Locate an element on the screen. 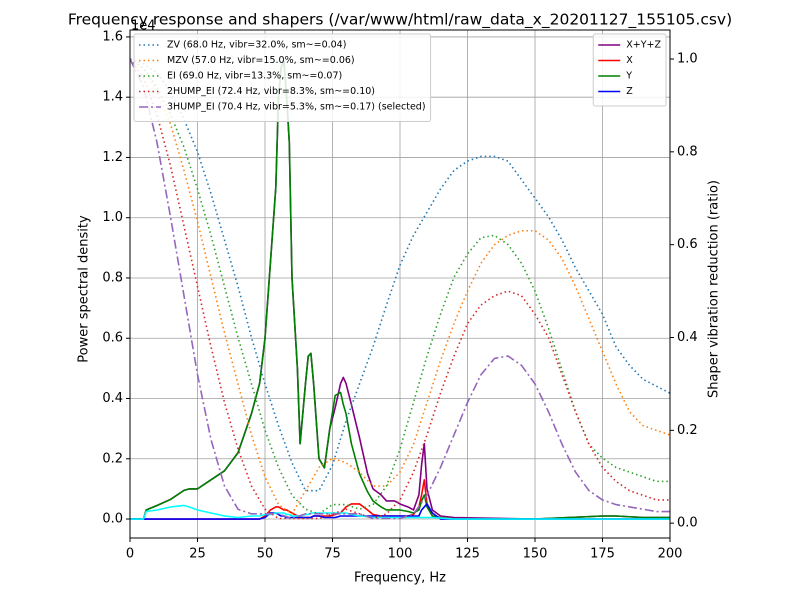 The width and height of the screenshot is (800, 600). legend-label: Z is located at coordinates (629, 91).